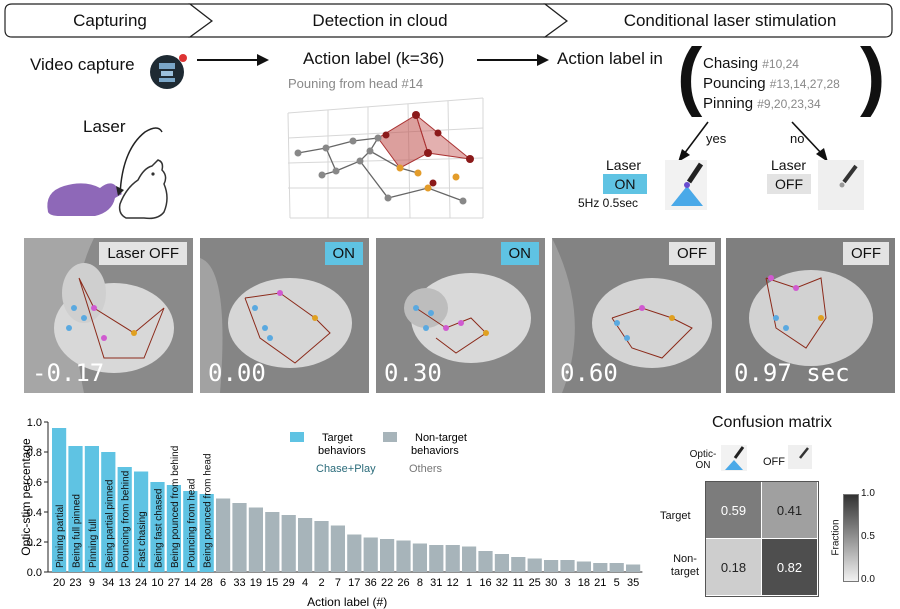 This screenshot has height=609, width=900. What do you see at coordinates (733, 567) in the screenshot?
I see `cell-nontarget-on: 0.18` at bounding box center [733, 567].